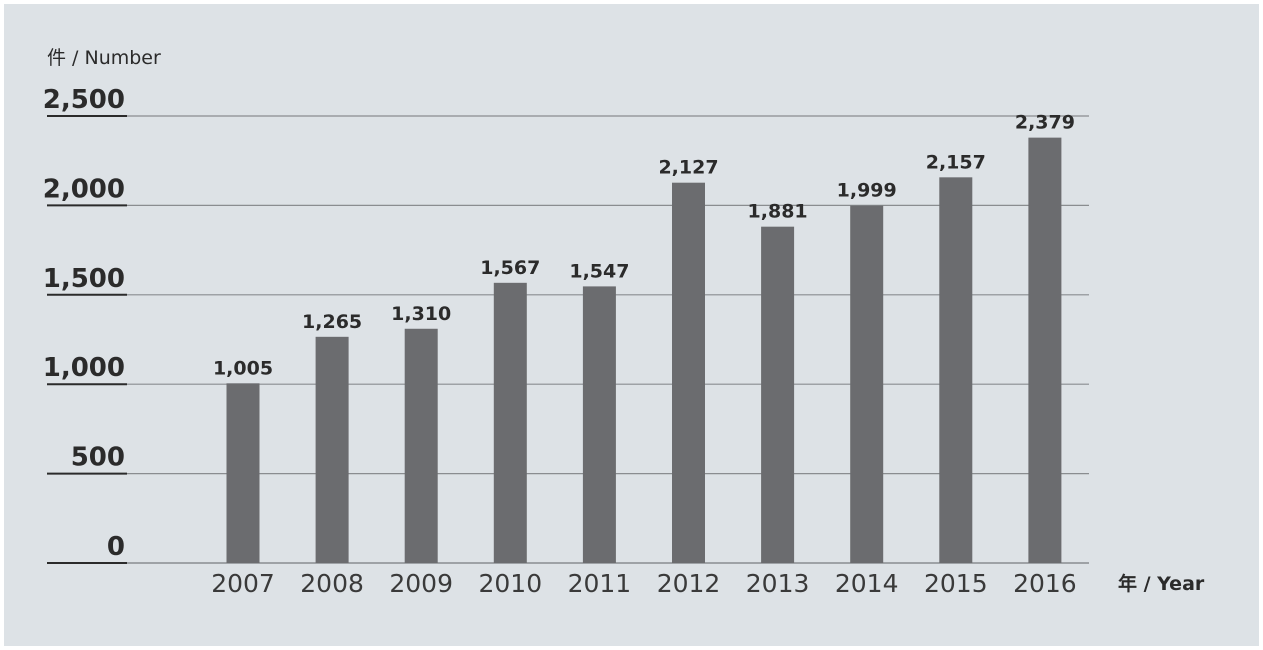 The width and height of the screenshot is (1263, 650). I want to click on y-axis: 0 500 1,000 1,500 2,000 2,500, so click(85, 324).